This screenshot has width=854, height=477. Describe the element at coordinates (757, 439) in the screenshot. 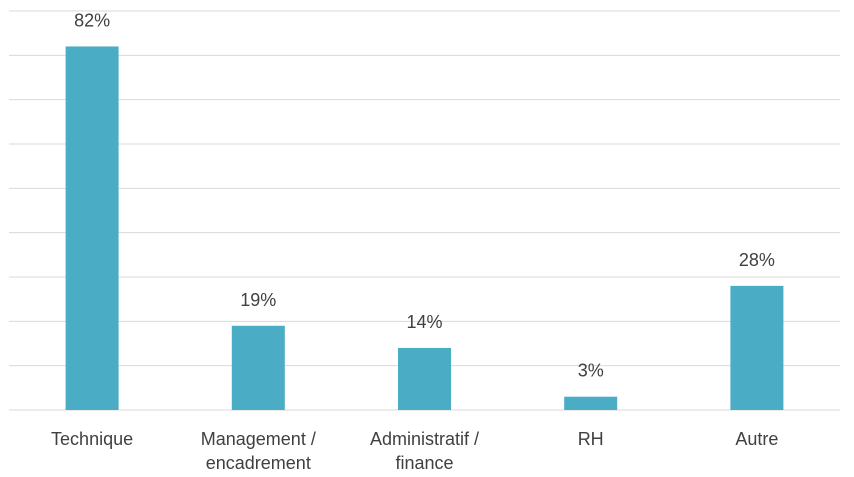

I see `x-tick-label: Autre` at that location.